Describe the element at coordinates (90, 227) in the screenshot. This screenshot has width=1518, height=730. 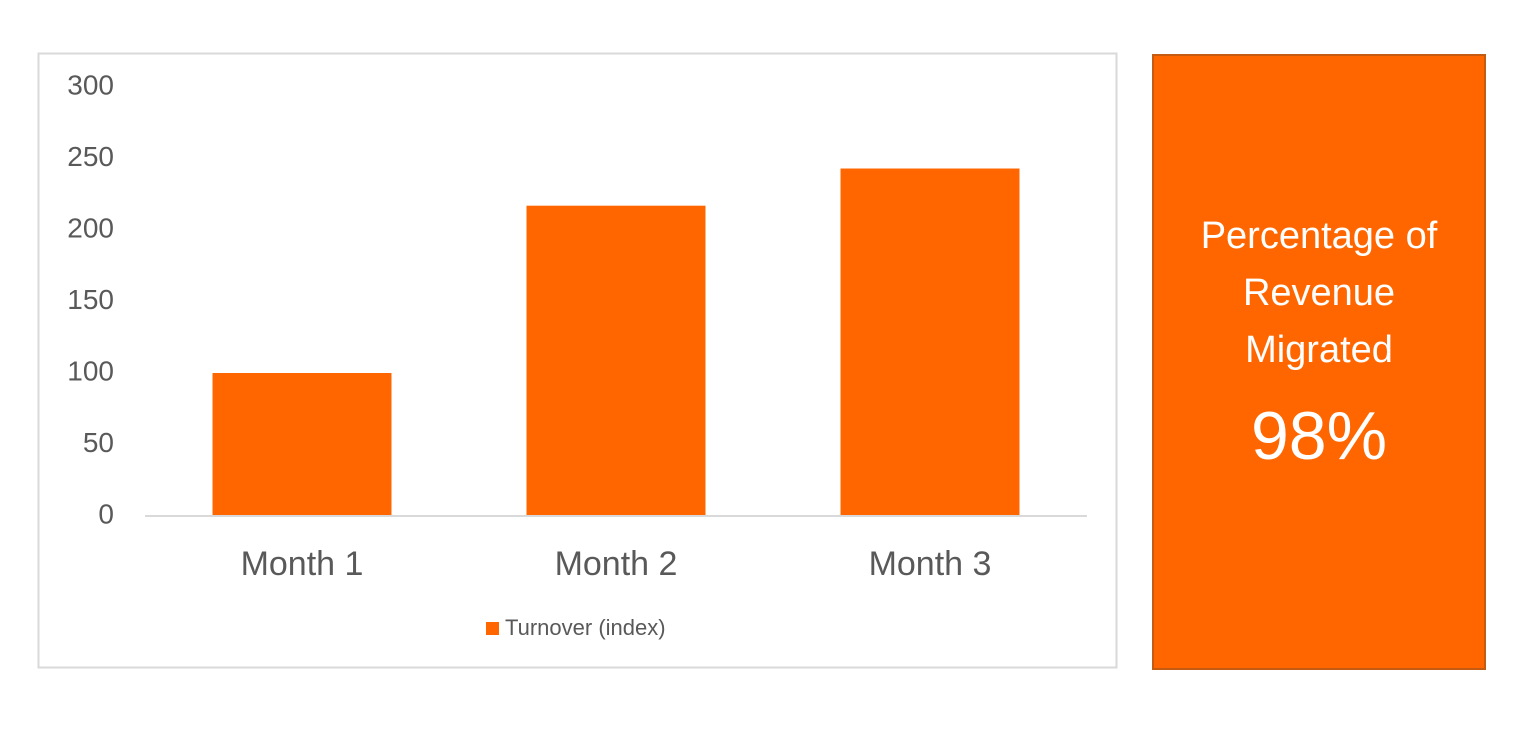
I see `y-tick-label: 200` at that location.